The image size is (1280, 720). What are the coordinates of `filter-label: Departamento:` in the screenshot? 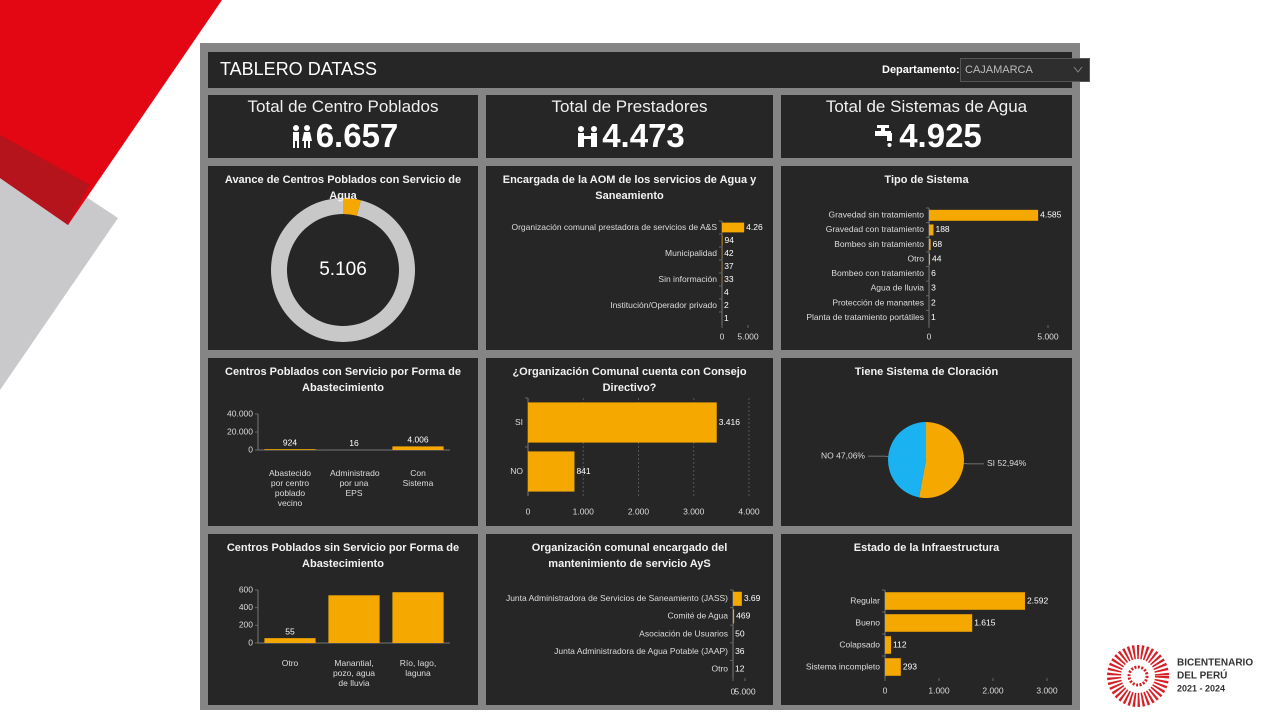 It's located at (921, 70).